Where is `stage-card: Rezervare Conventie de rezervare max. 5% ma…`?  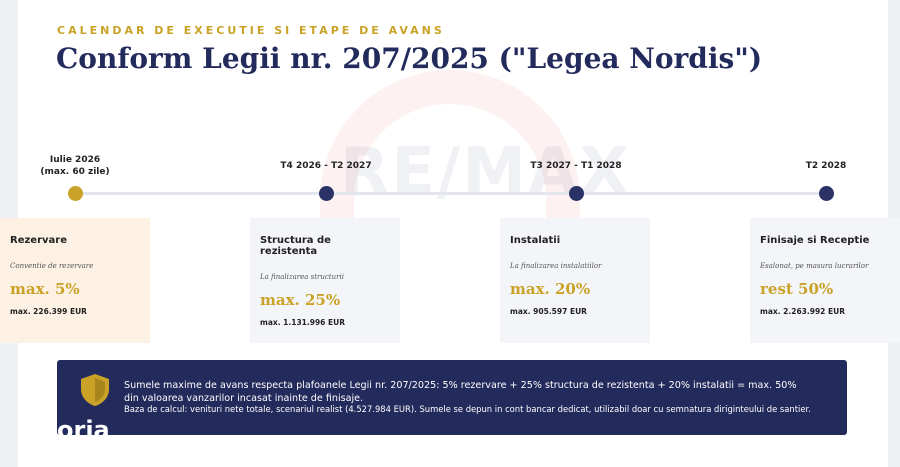 stage-card: Rezervare Conventie de rezervare max. 5% ma… is located at coordinates (75, 280).